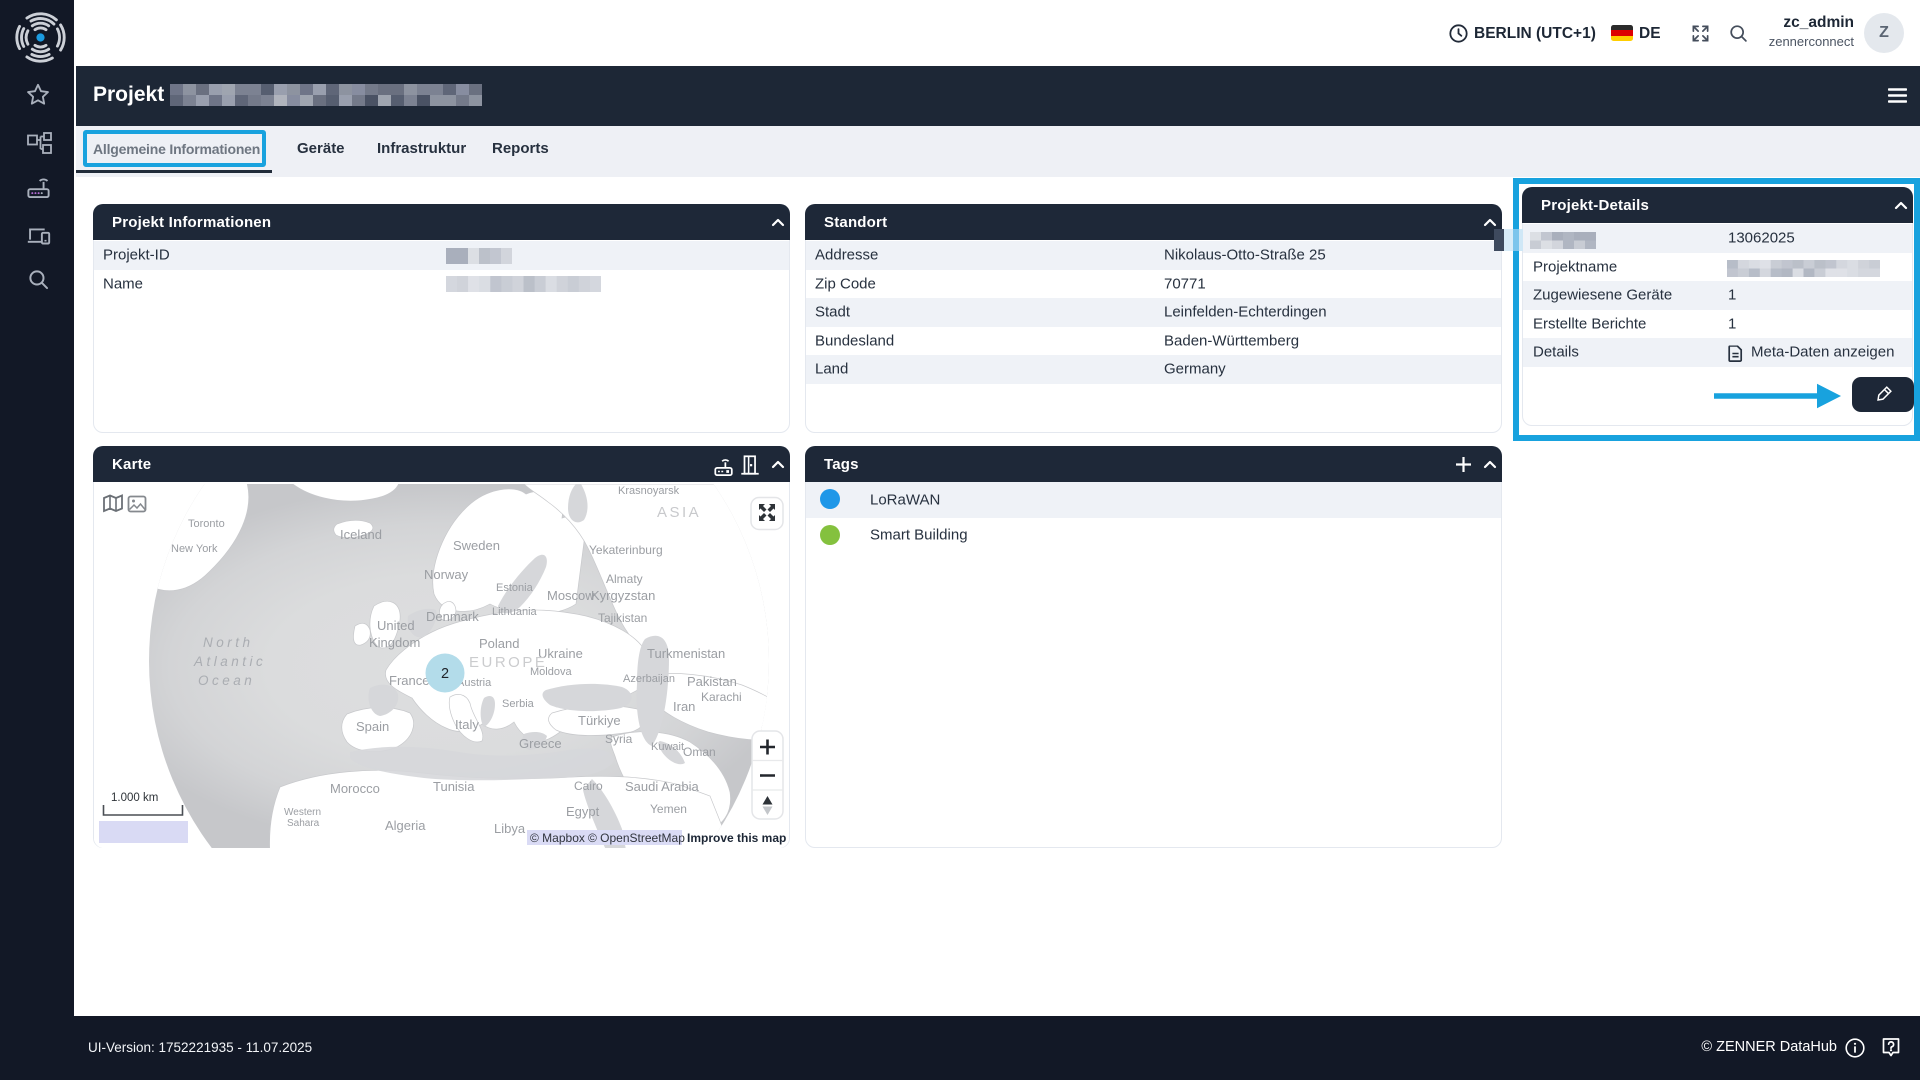 The height and width of the screenshot is (1080, 1920). Describe the element at coordinates (396, 625) in the screenshot. I see `svg-text: United` at that location.